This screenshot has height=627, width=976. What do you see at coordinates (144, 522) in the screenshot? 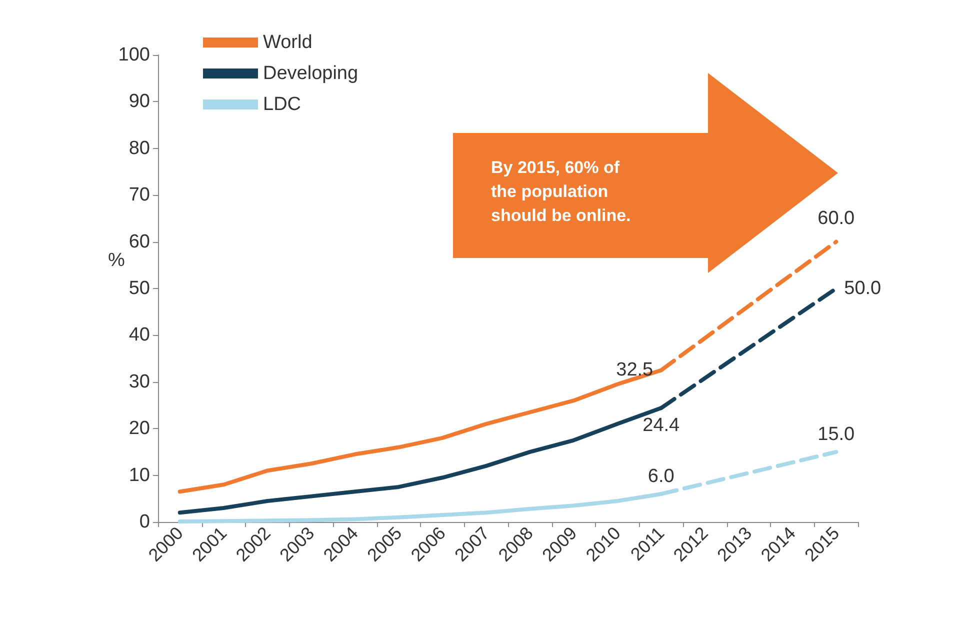
I see `y-tick-label: 0` at bounding box center [144, 522].